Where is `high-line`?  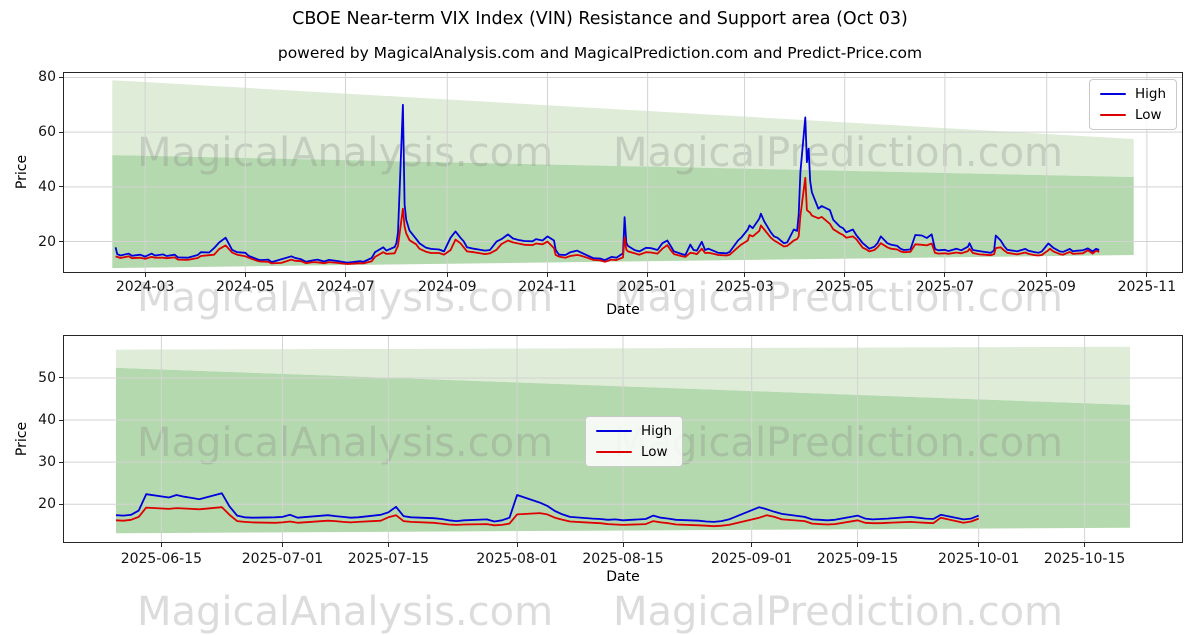 high-line is located at coordinates (547, 507).